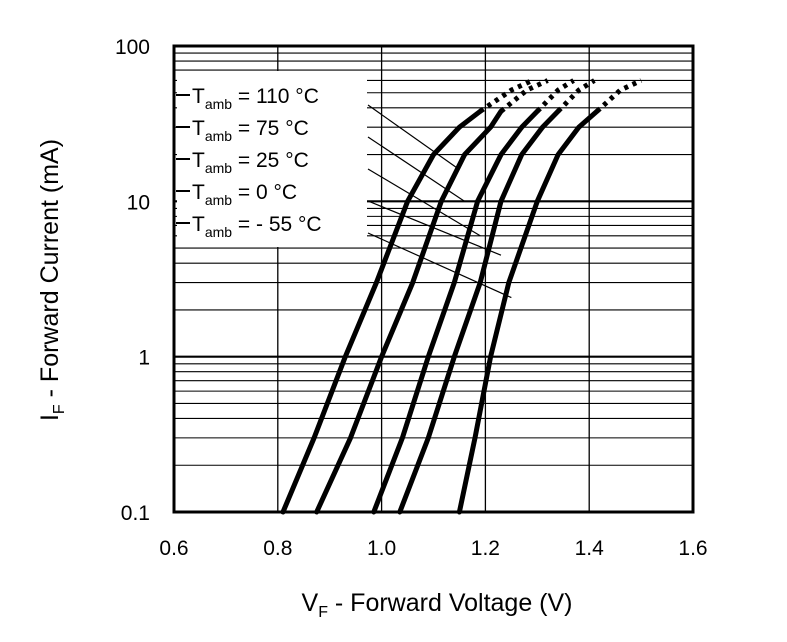  I want to click on y-axis-label-rest: - Forward Current (mA), so click(50, 271).